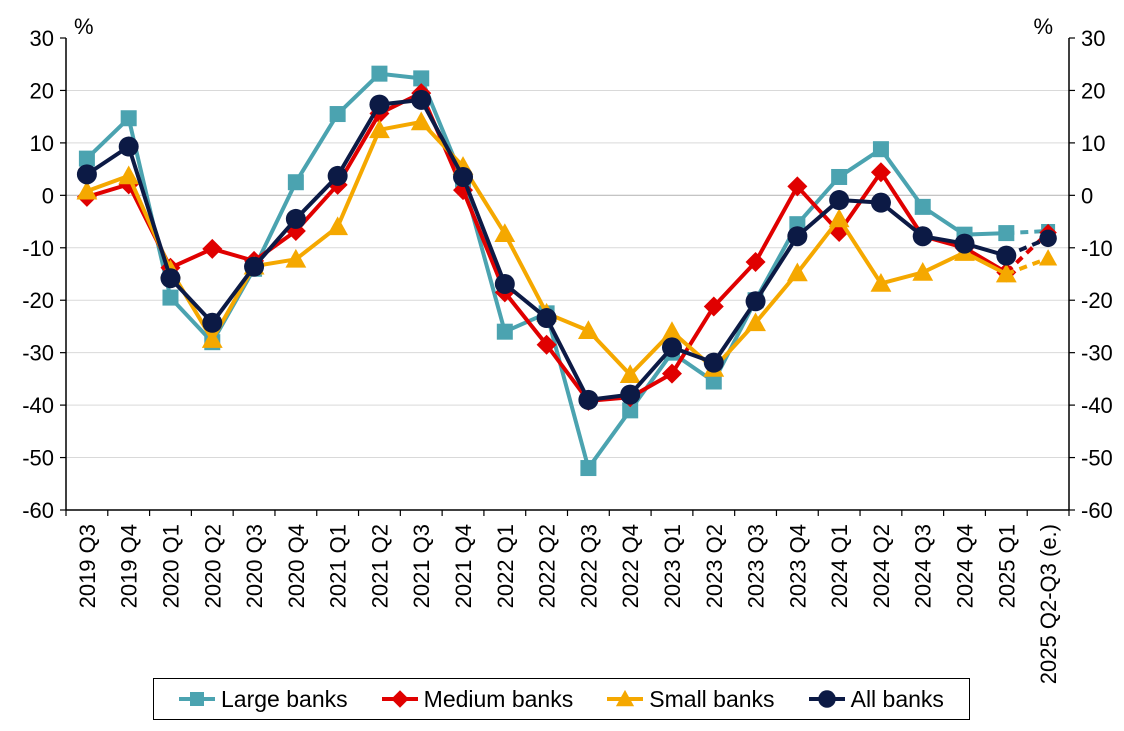  Describe the element at coordinates (630, 566) in the screenshot. I see `x-tick-label: 2022 Q4` at that location.